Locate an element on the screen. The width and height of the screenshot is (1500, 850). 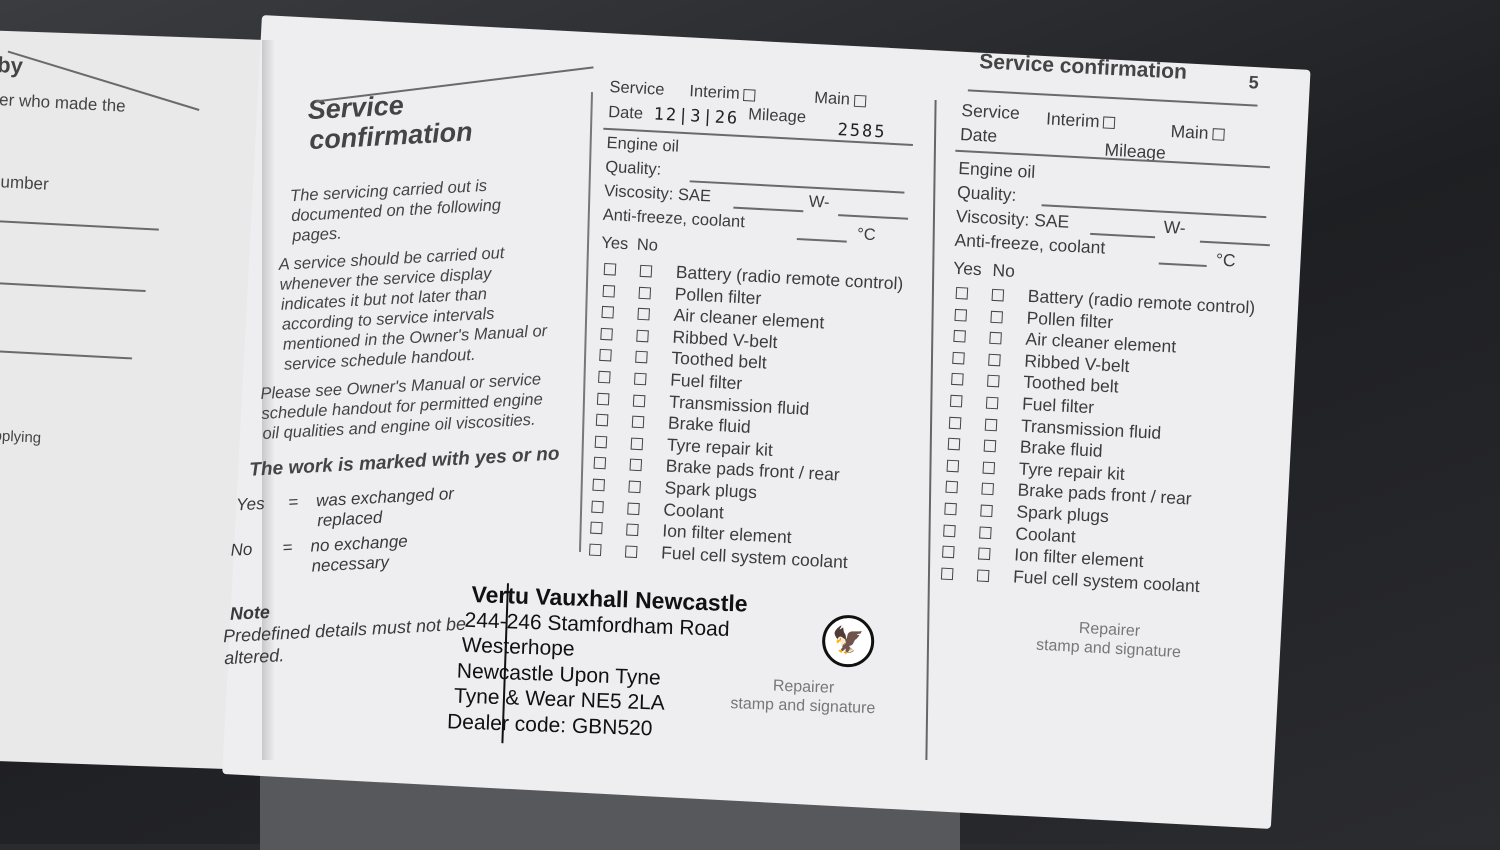
checklist-item-label: Coolant is located at coordinates (1045, 534).